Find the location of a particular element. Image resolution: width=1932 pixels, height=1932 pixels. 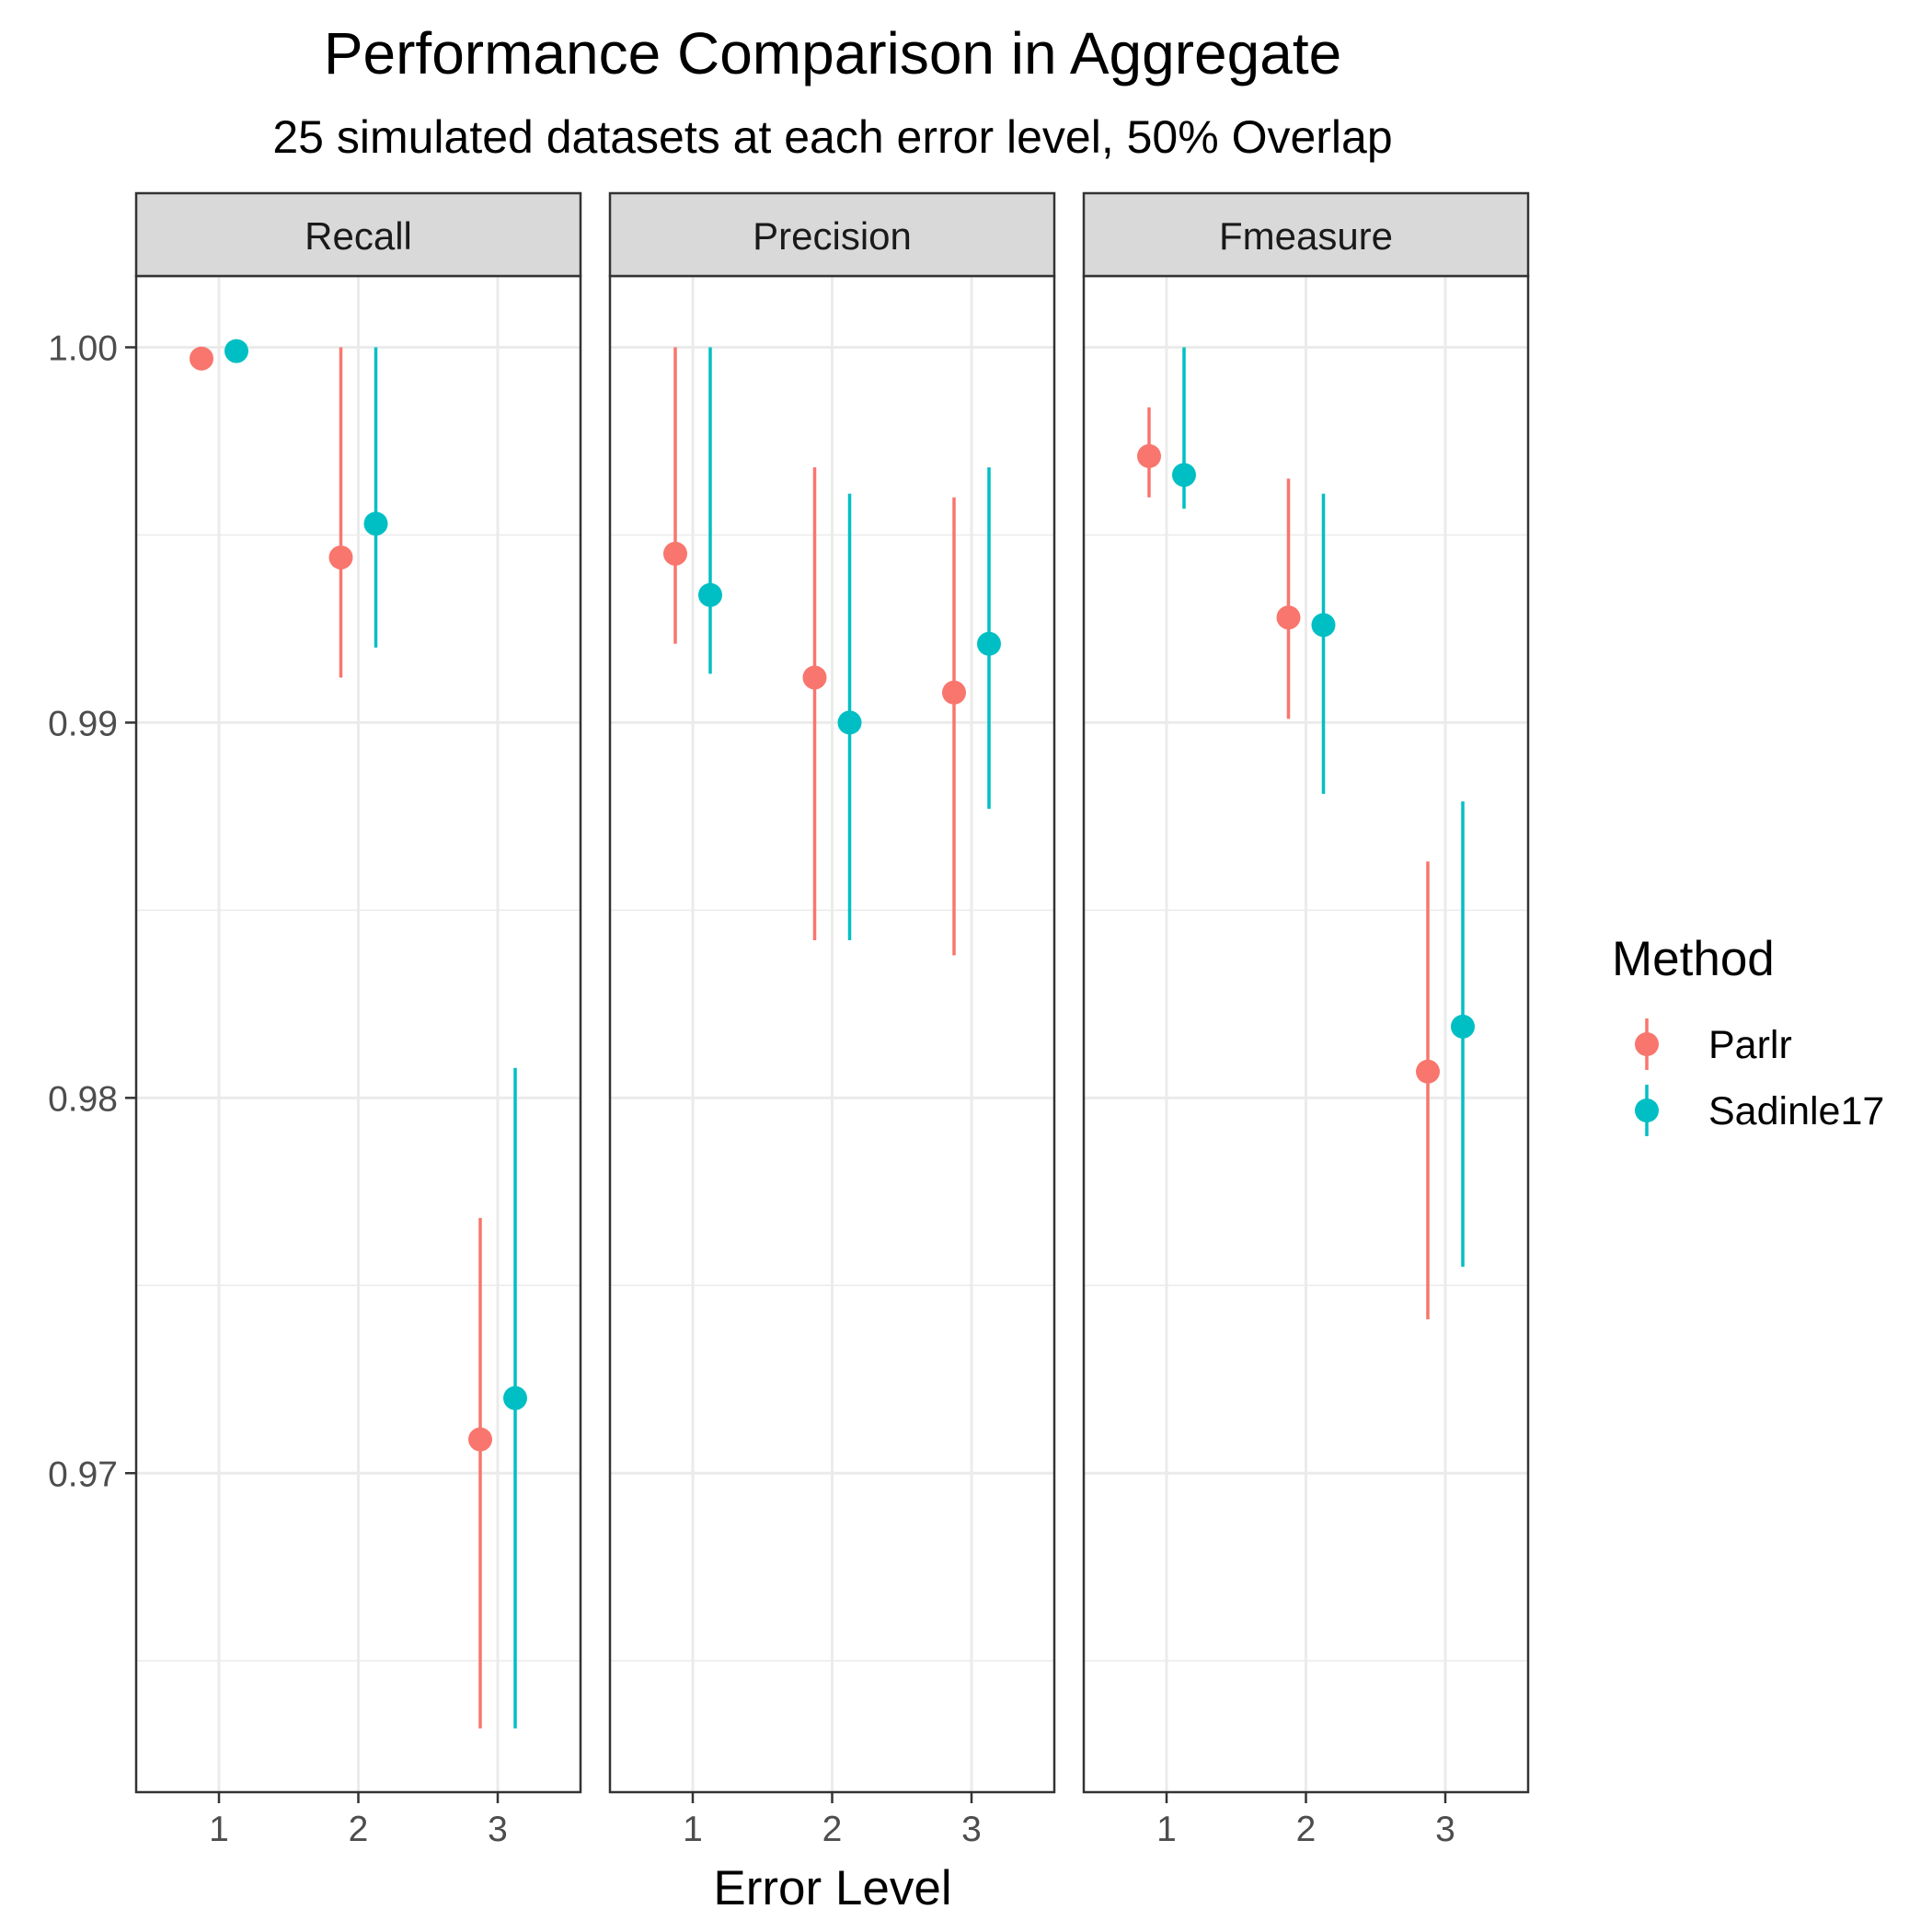

y-tick-label: 1.00 is located at coordinates (83, 349).